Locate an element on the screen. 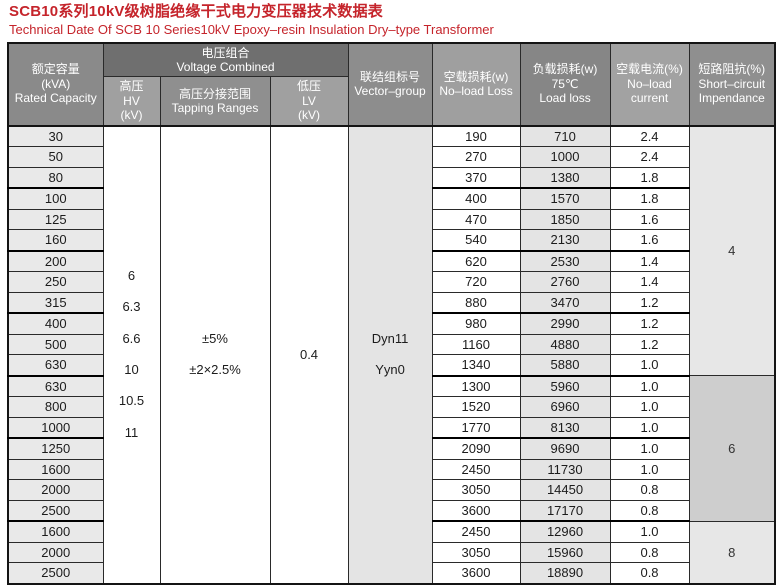  cell-no-load-loss: 400 is located at coordinates (476, 198).